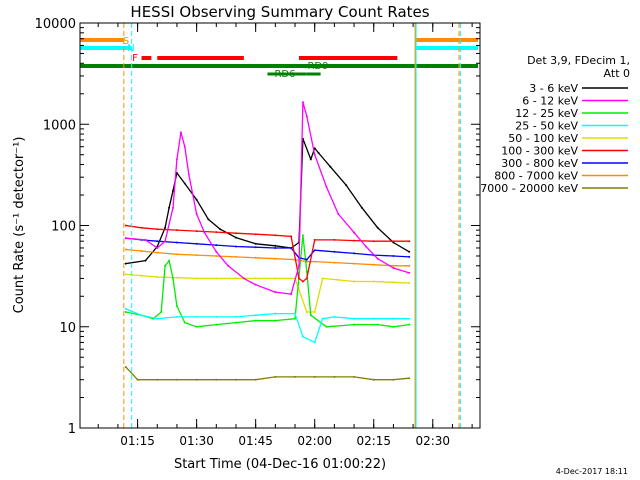  I want to click on x-tick-label: 02:30, so click(432, 441).